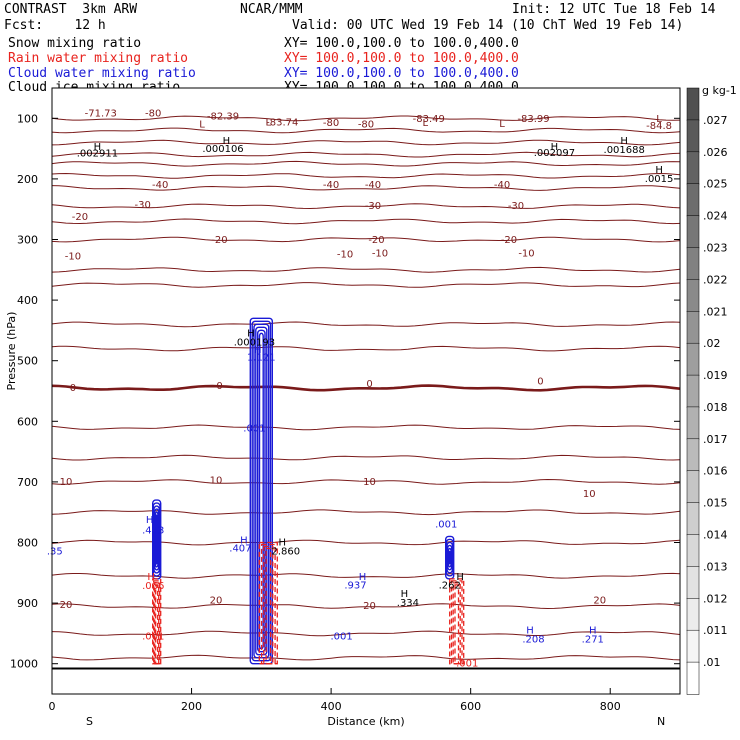 The width and height of the screenshot is (740, 740). What do you see at coordinates (715, 248) in the screenshot?
I see `colorbar-label: .023` at bounding box center [715, 248].